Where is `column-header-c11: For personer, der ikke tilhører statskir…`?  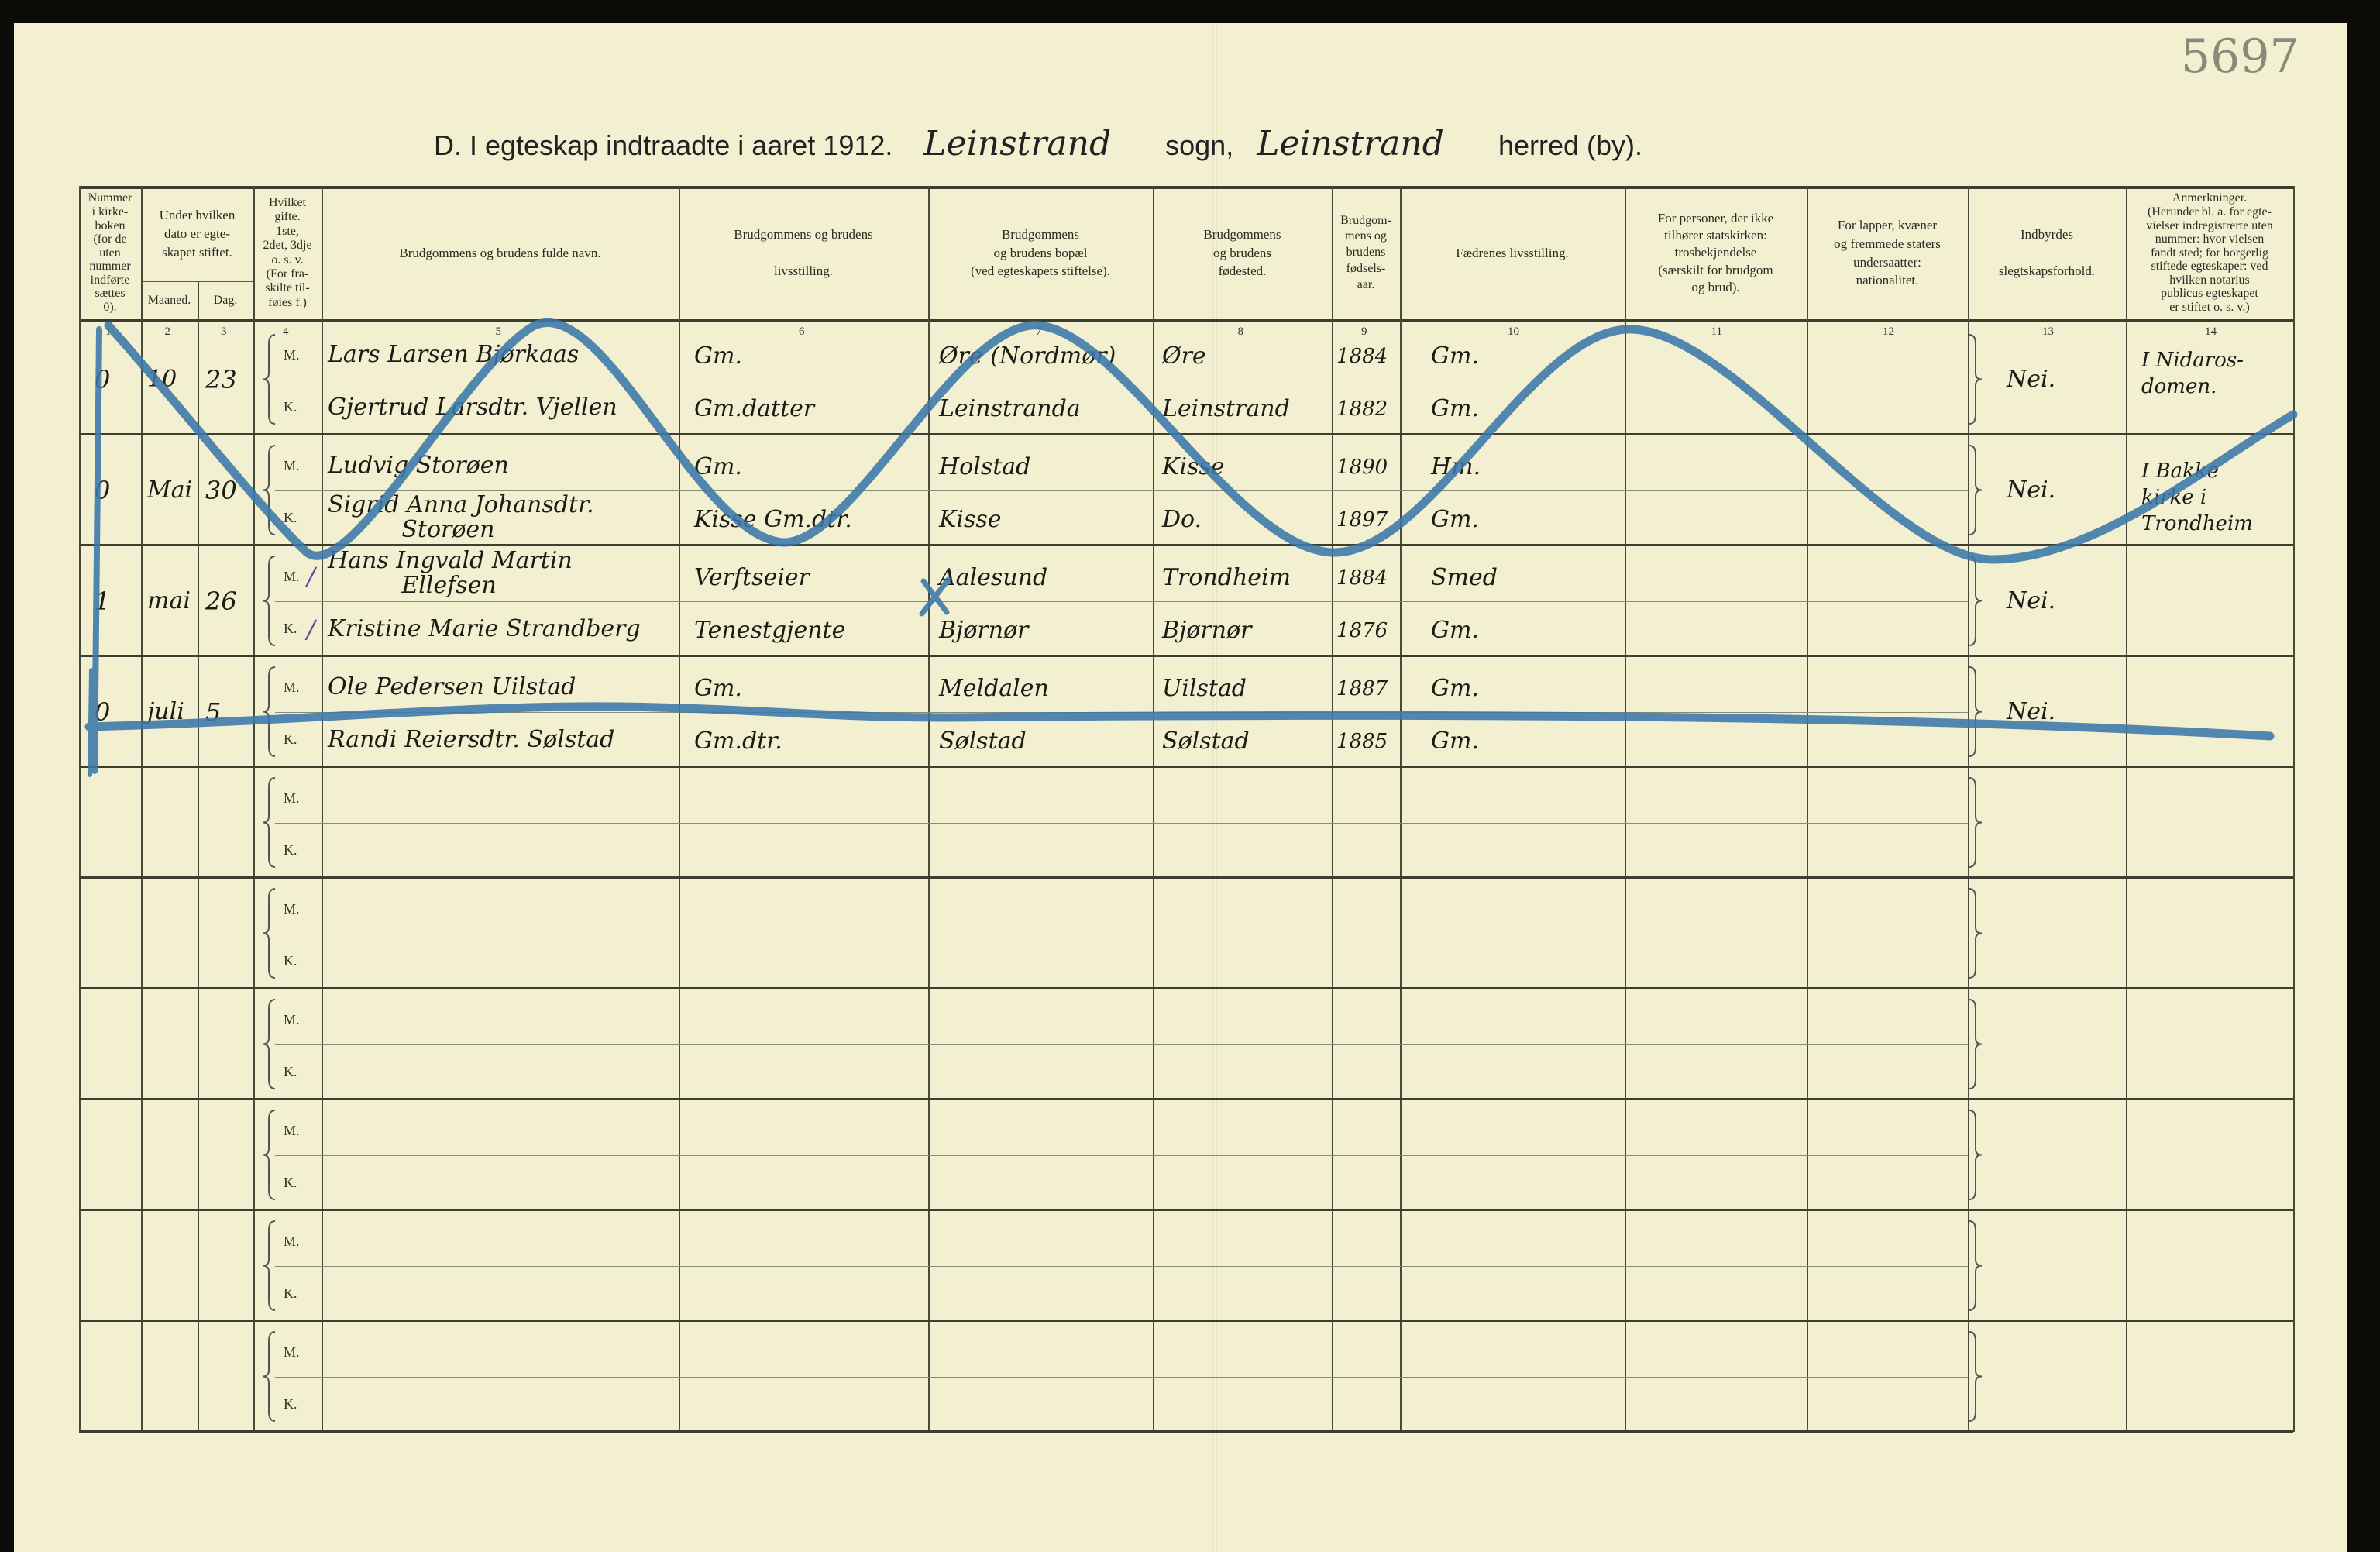 column-header-c11: For personer, der ikke tilhører statskir… is located at coordinates (1716, 252).